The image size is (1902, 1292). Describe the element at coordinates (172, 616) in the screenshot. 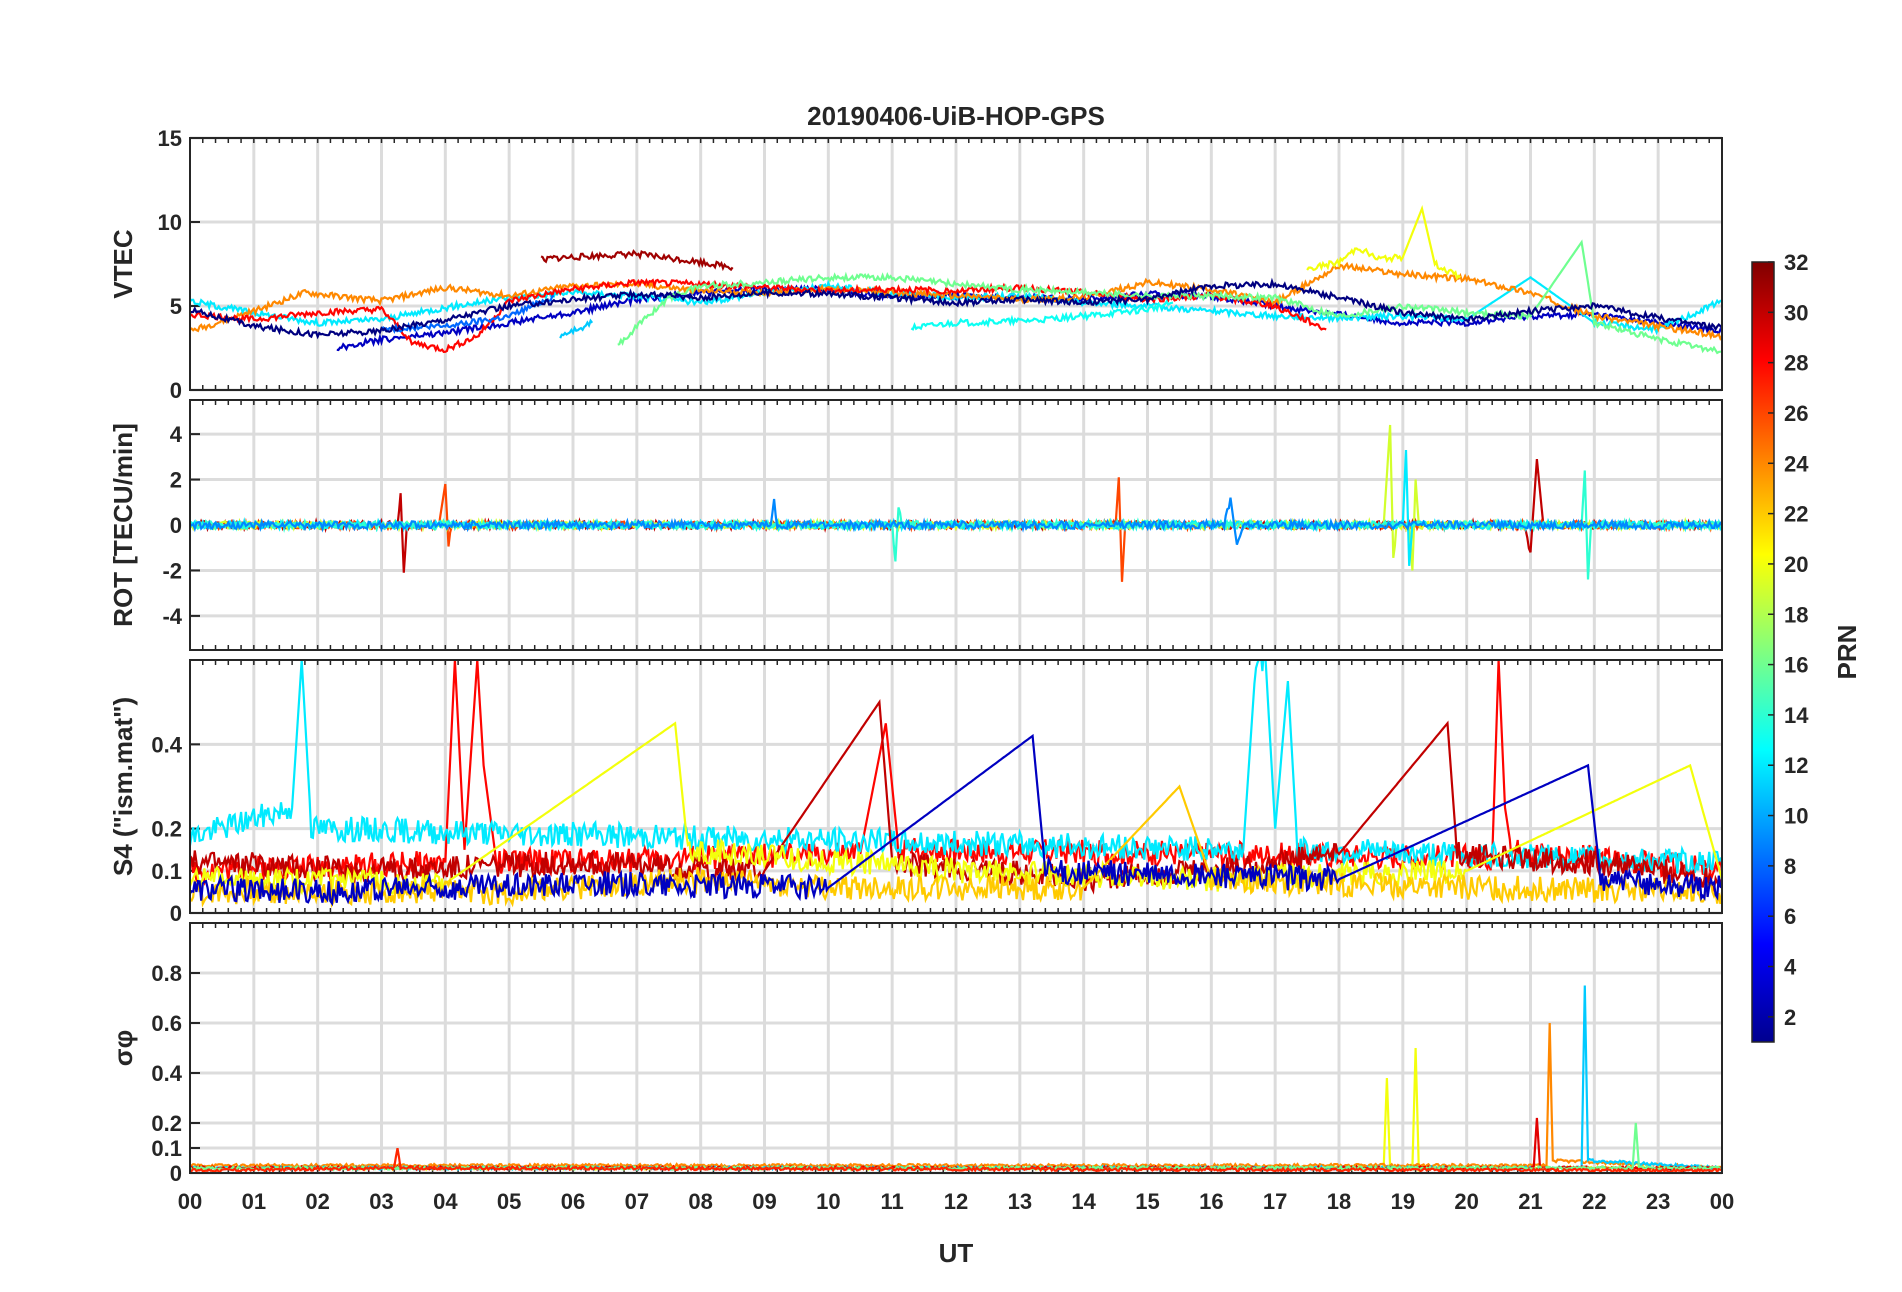

I see `y-tick-label: -4` at that location.